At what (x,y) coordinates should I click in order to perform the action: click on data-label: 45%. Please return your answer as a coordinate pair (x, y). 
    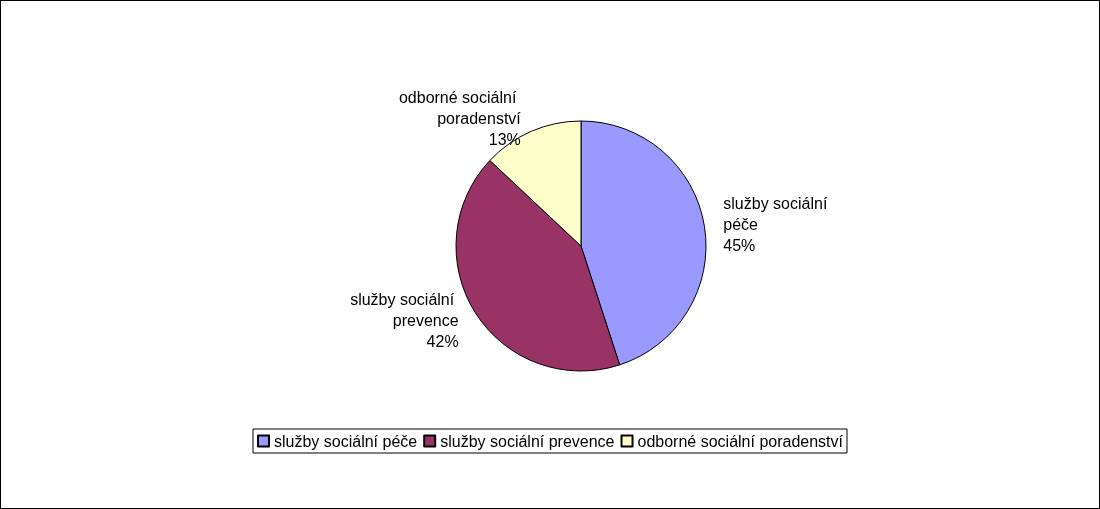
    Looking at the image, I should click on (739, 245).